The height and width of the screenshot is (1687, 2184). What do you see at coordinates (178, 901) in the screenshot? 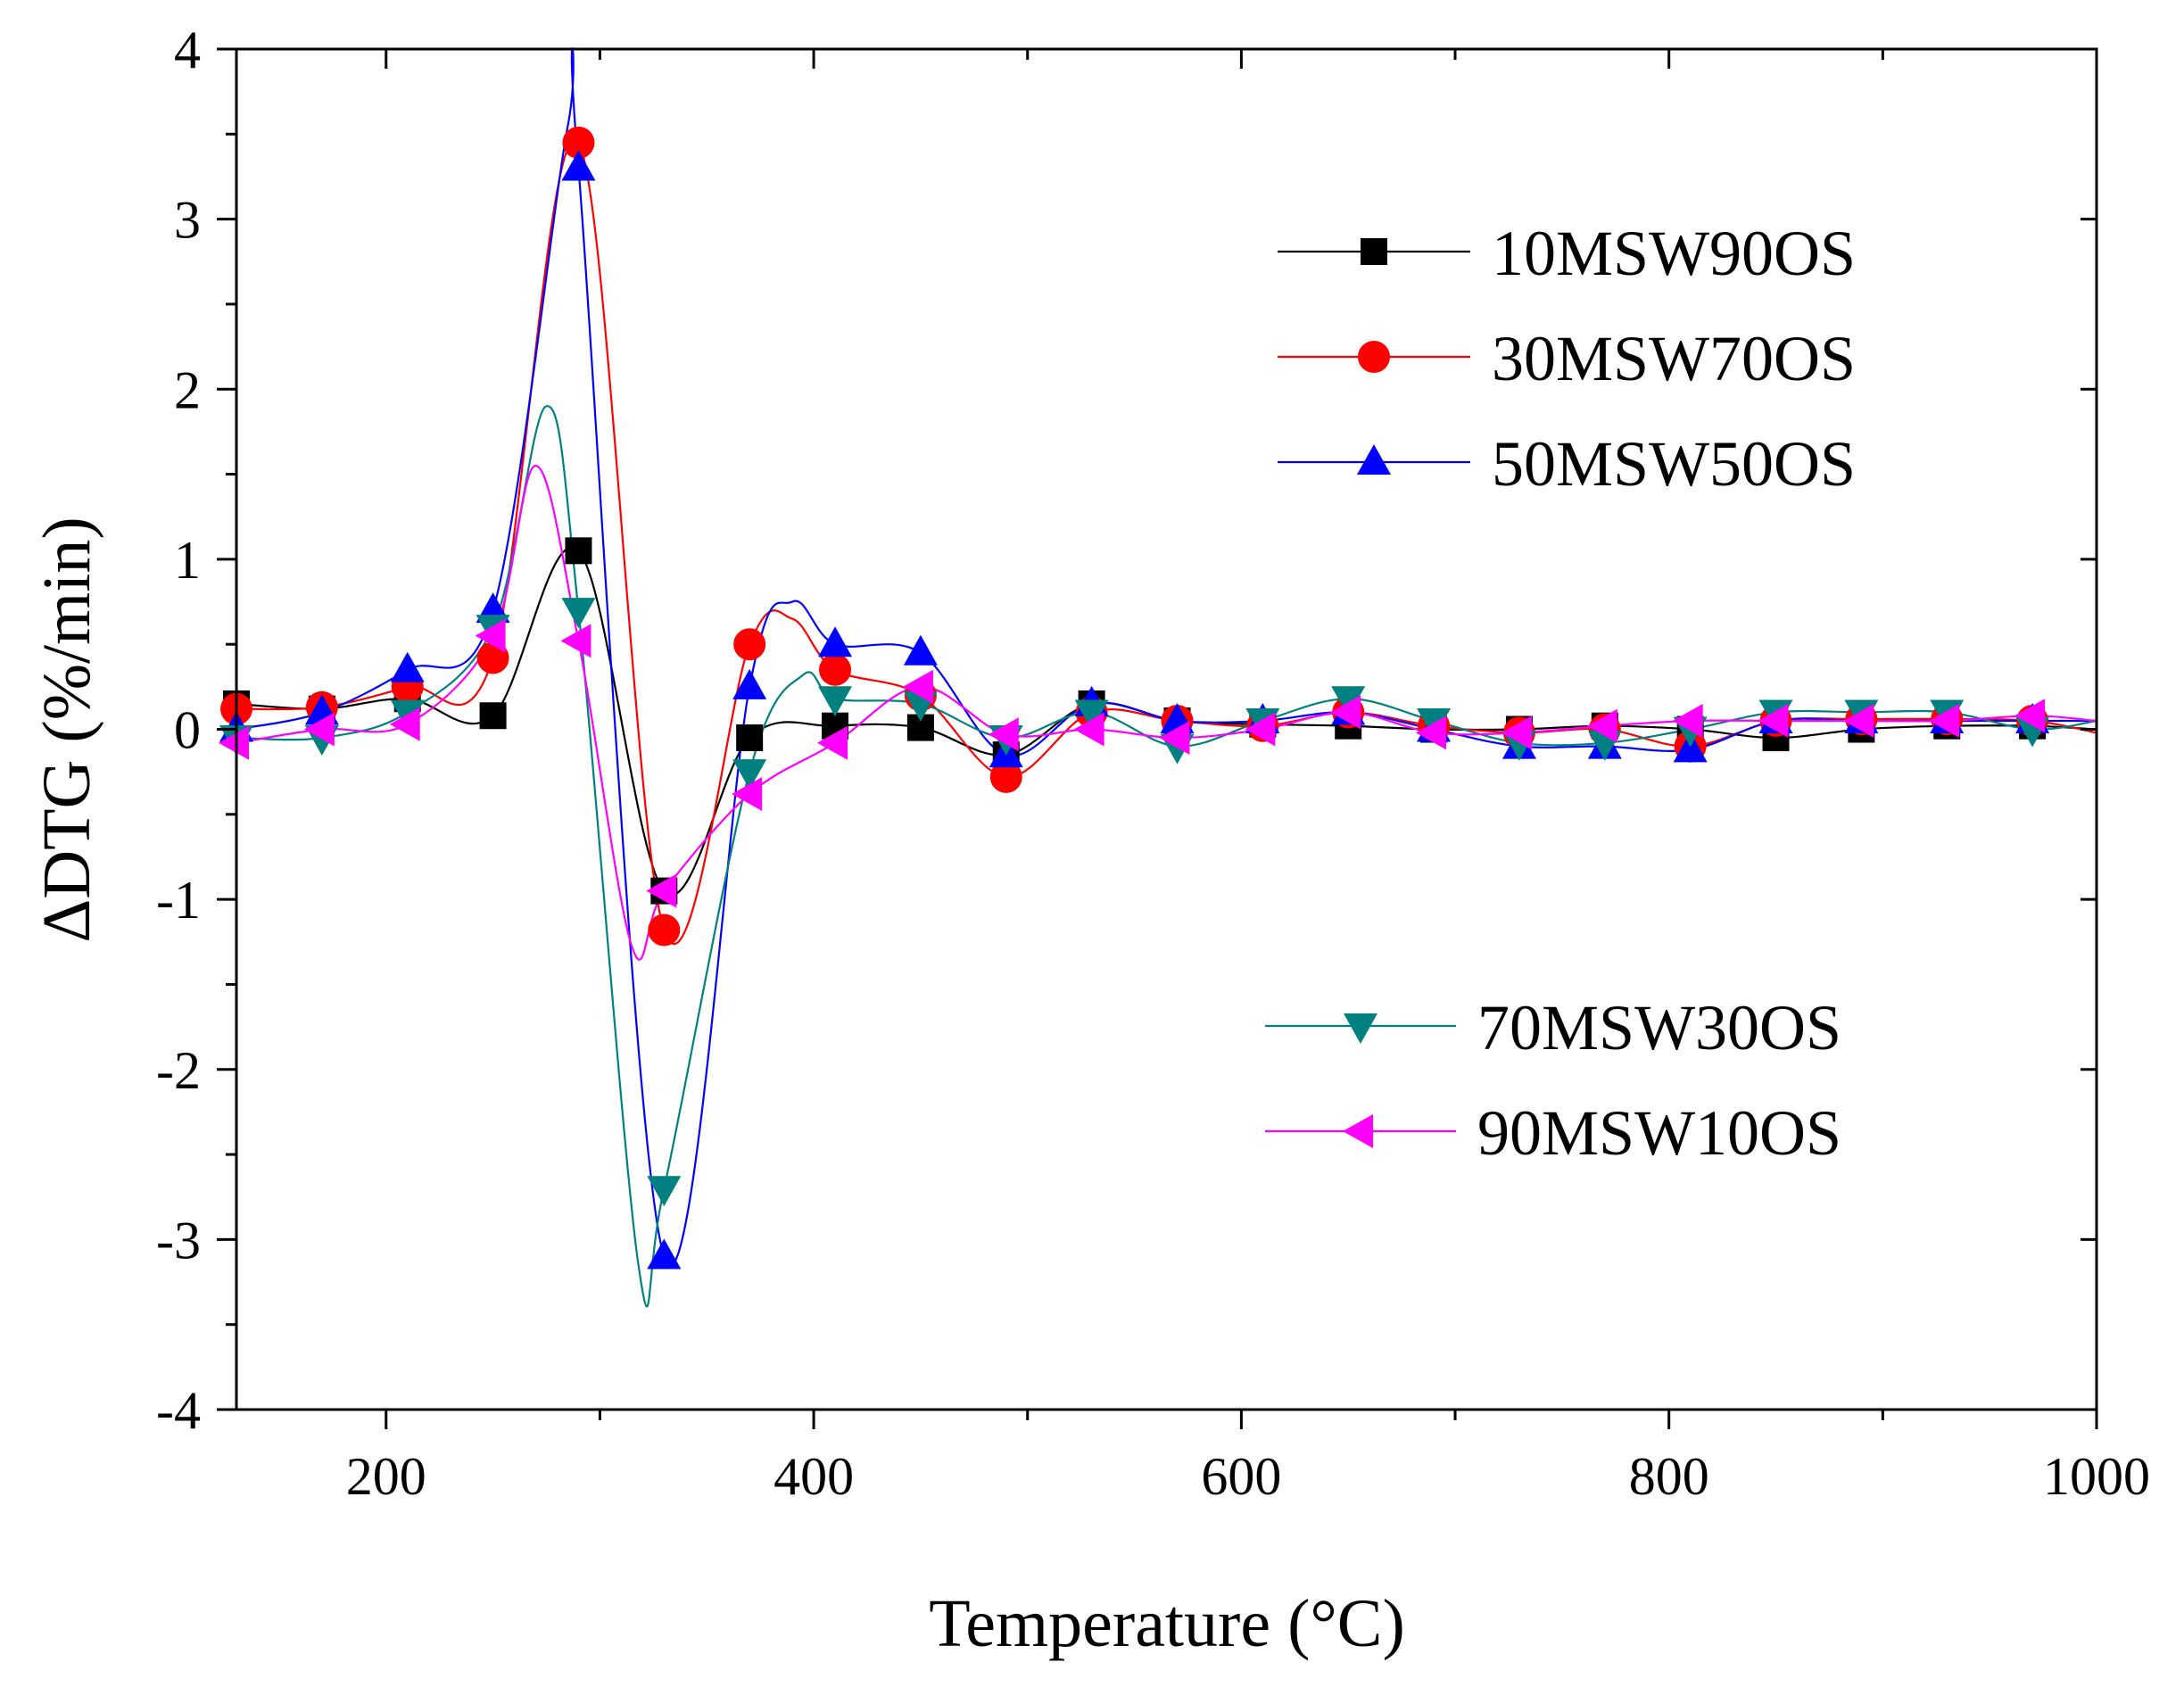
I see `y-tick-label: -1` at bounding box center [178, 901].